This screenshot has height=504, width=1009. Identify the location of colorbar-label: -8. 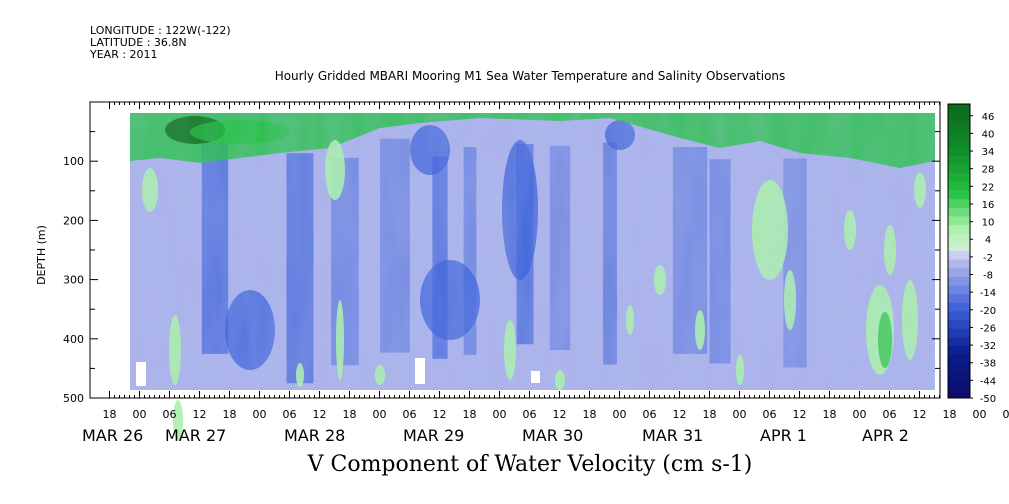
(988, 276).